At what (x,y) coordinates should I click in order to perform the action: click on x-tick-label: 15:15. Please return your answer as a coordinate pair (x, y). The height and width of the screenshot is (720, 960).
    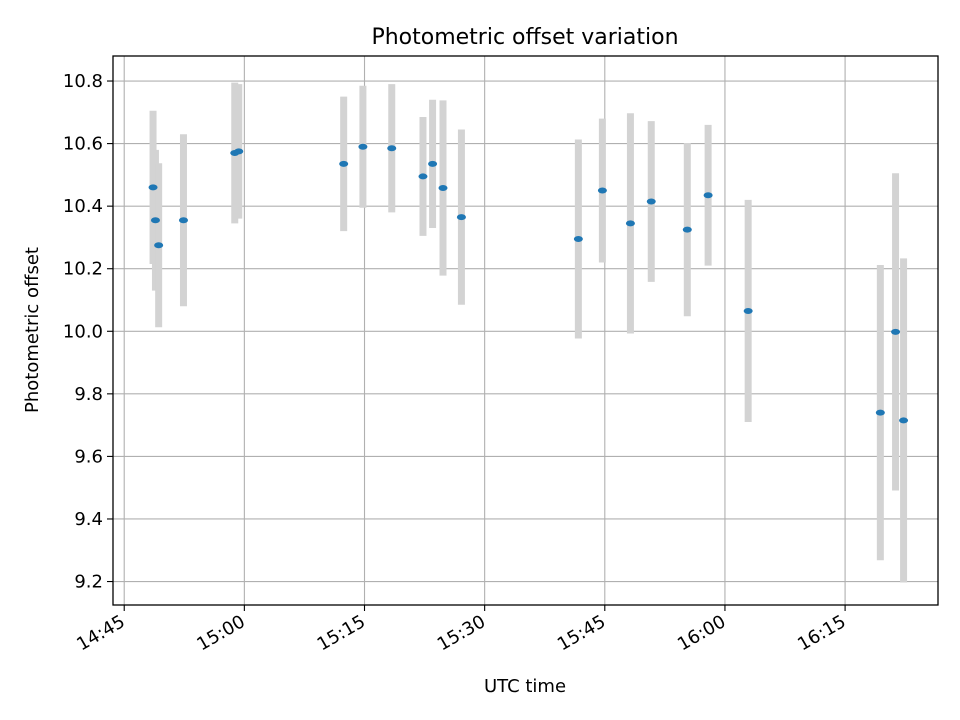
    Looking at the image, I should click on (341, 633).